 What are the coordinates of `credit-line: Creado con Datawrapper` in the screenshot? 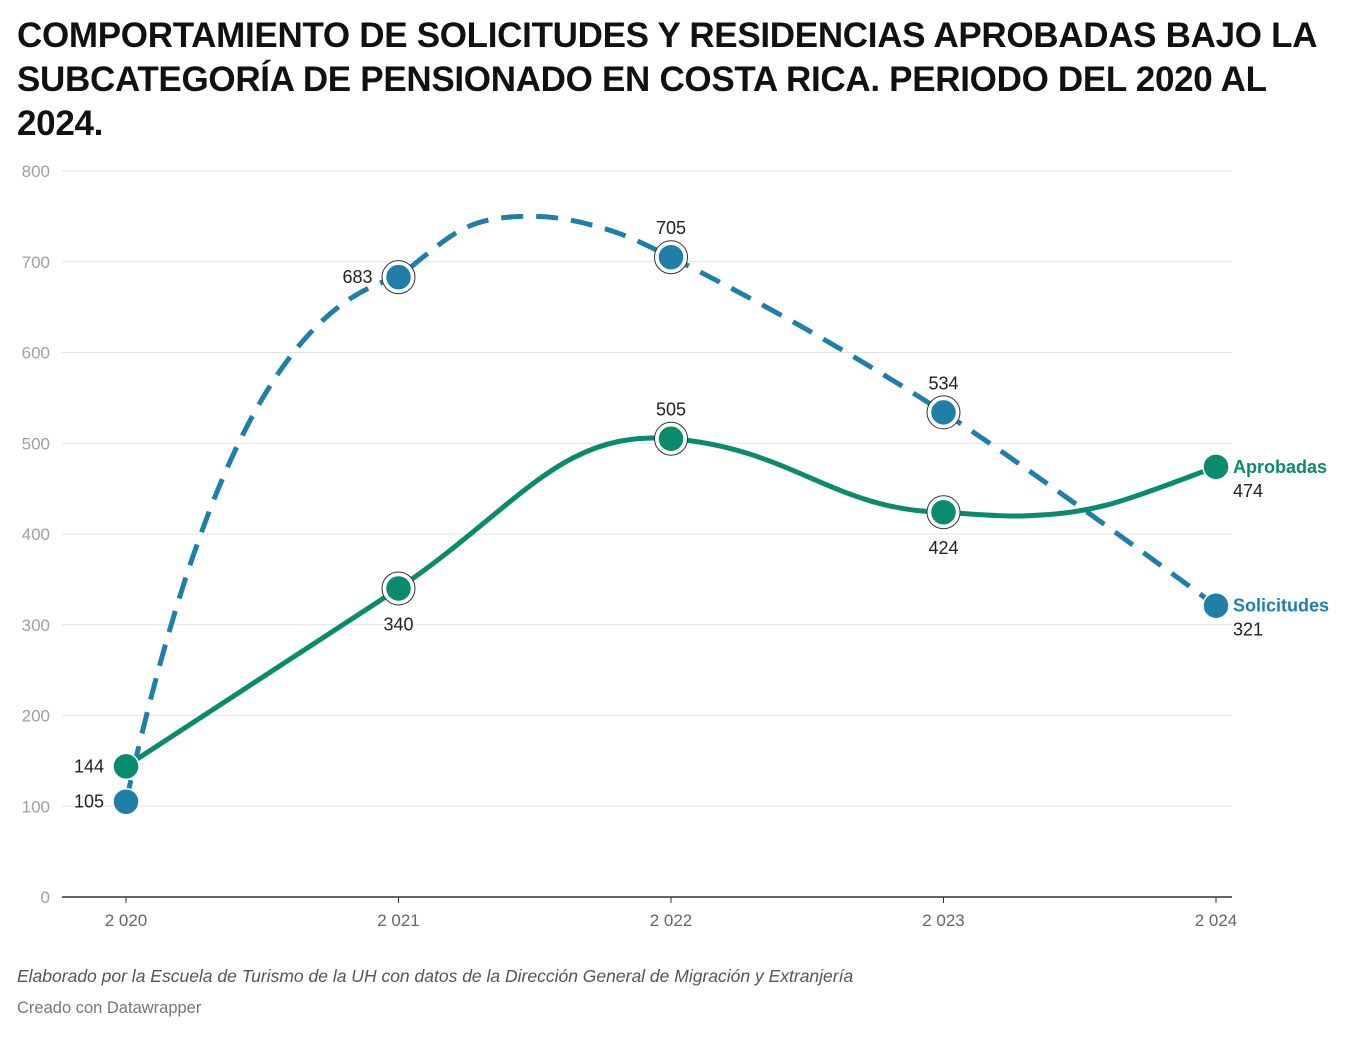 It's located at (109, 1008).